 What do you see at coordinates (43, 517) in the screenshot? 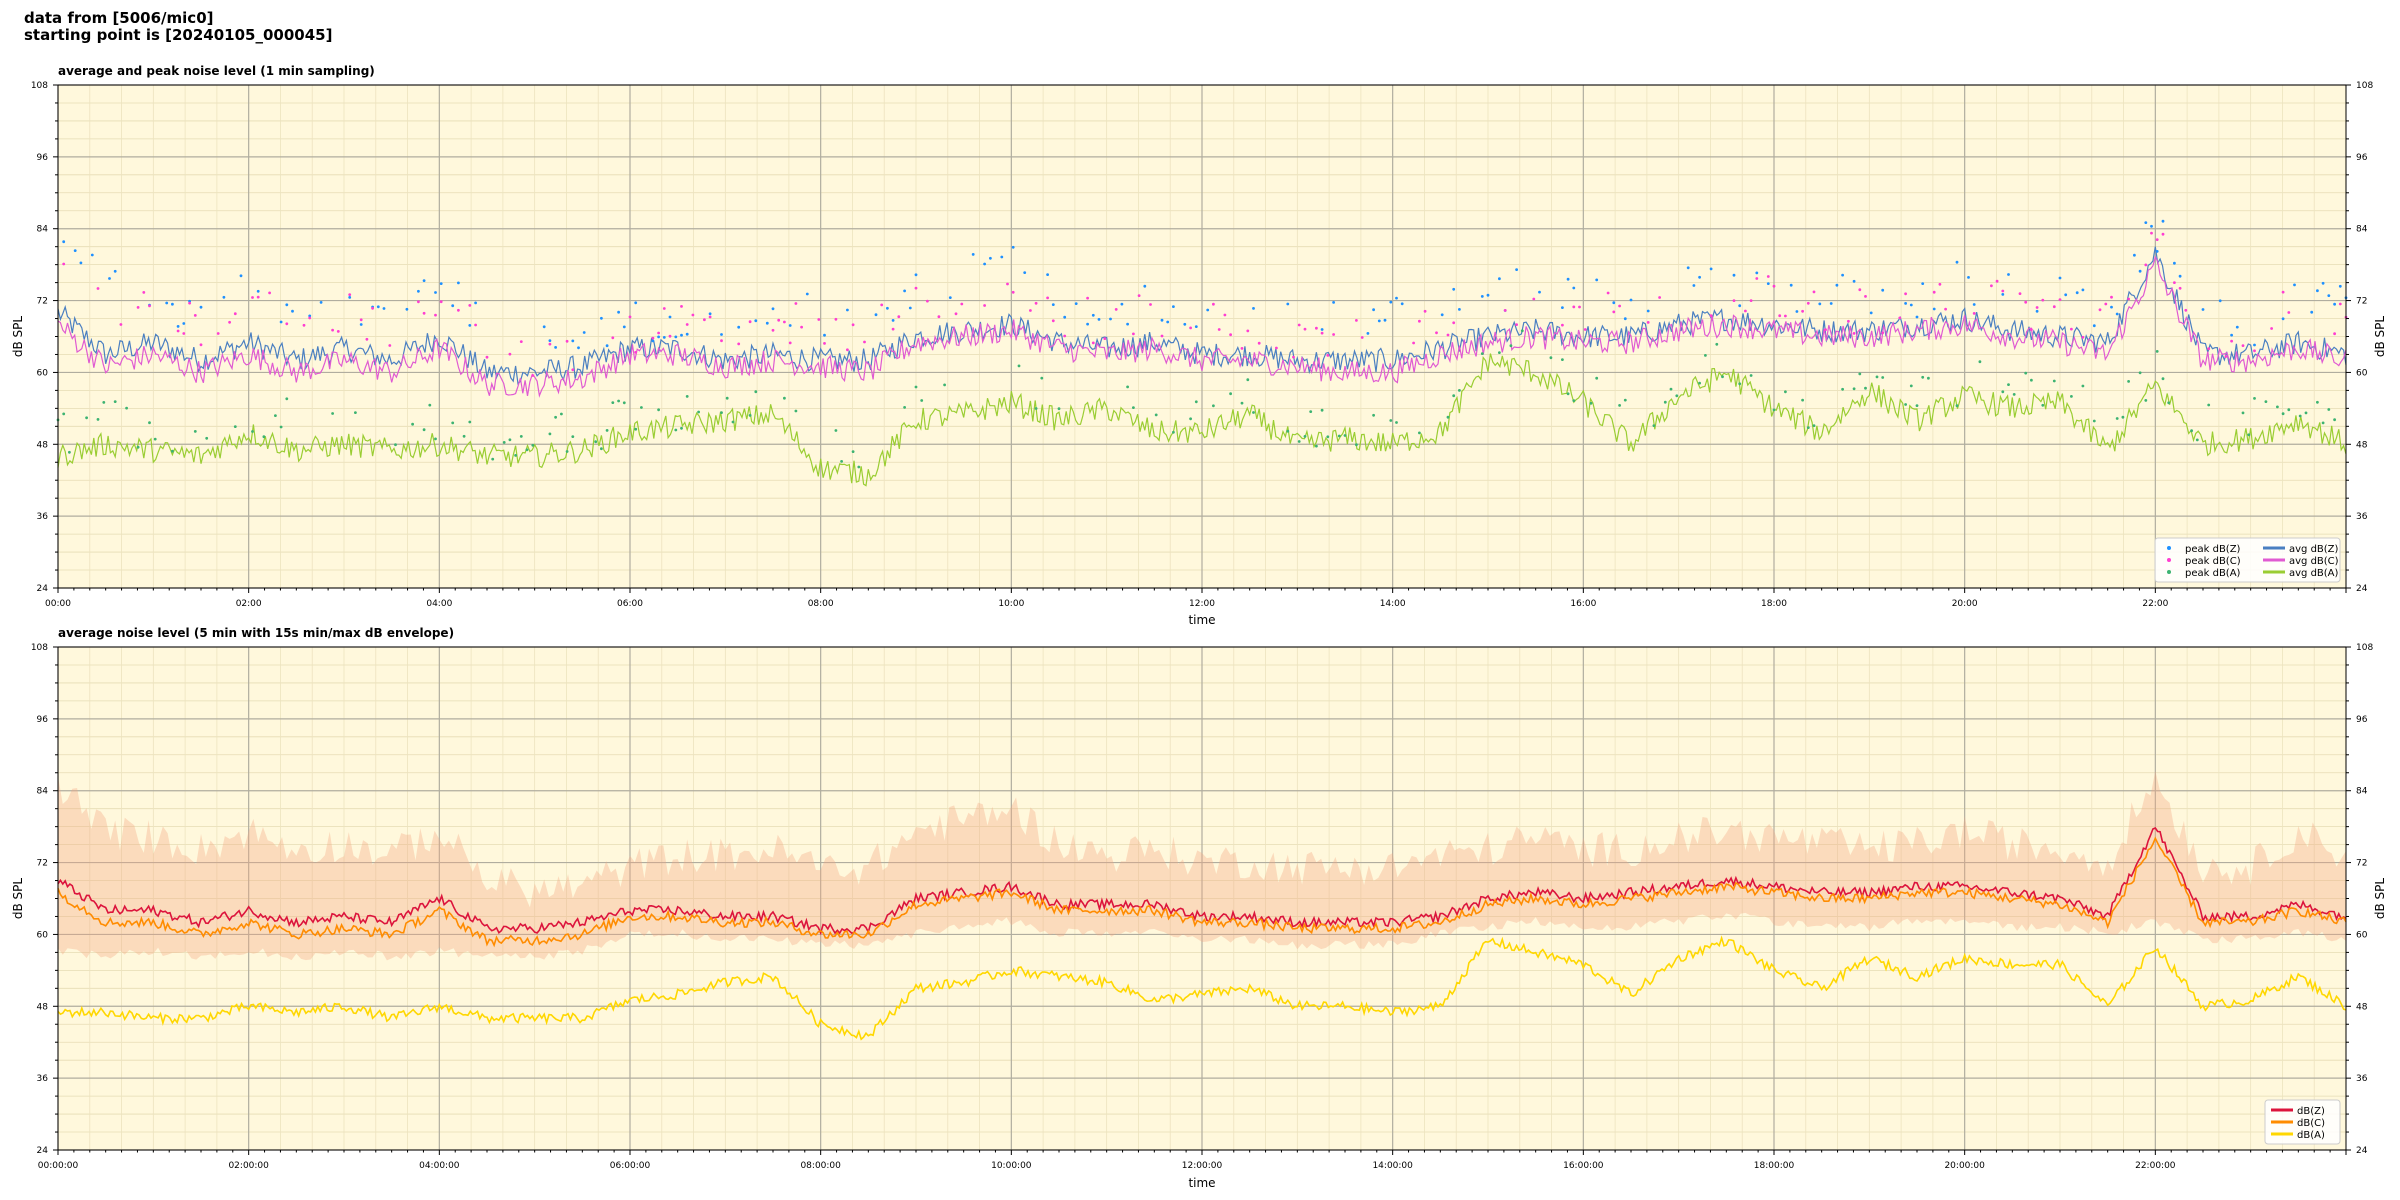
I see `y-tick-label: 36` at bounding box center [43, 517].